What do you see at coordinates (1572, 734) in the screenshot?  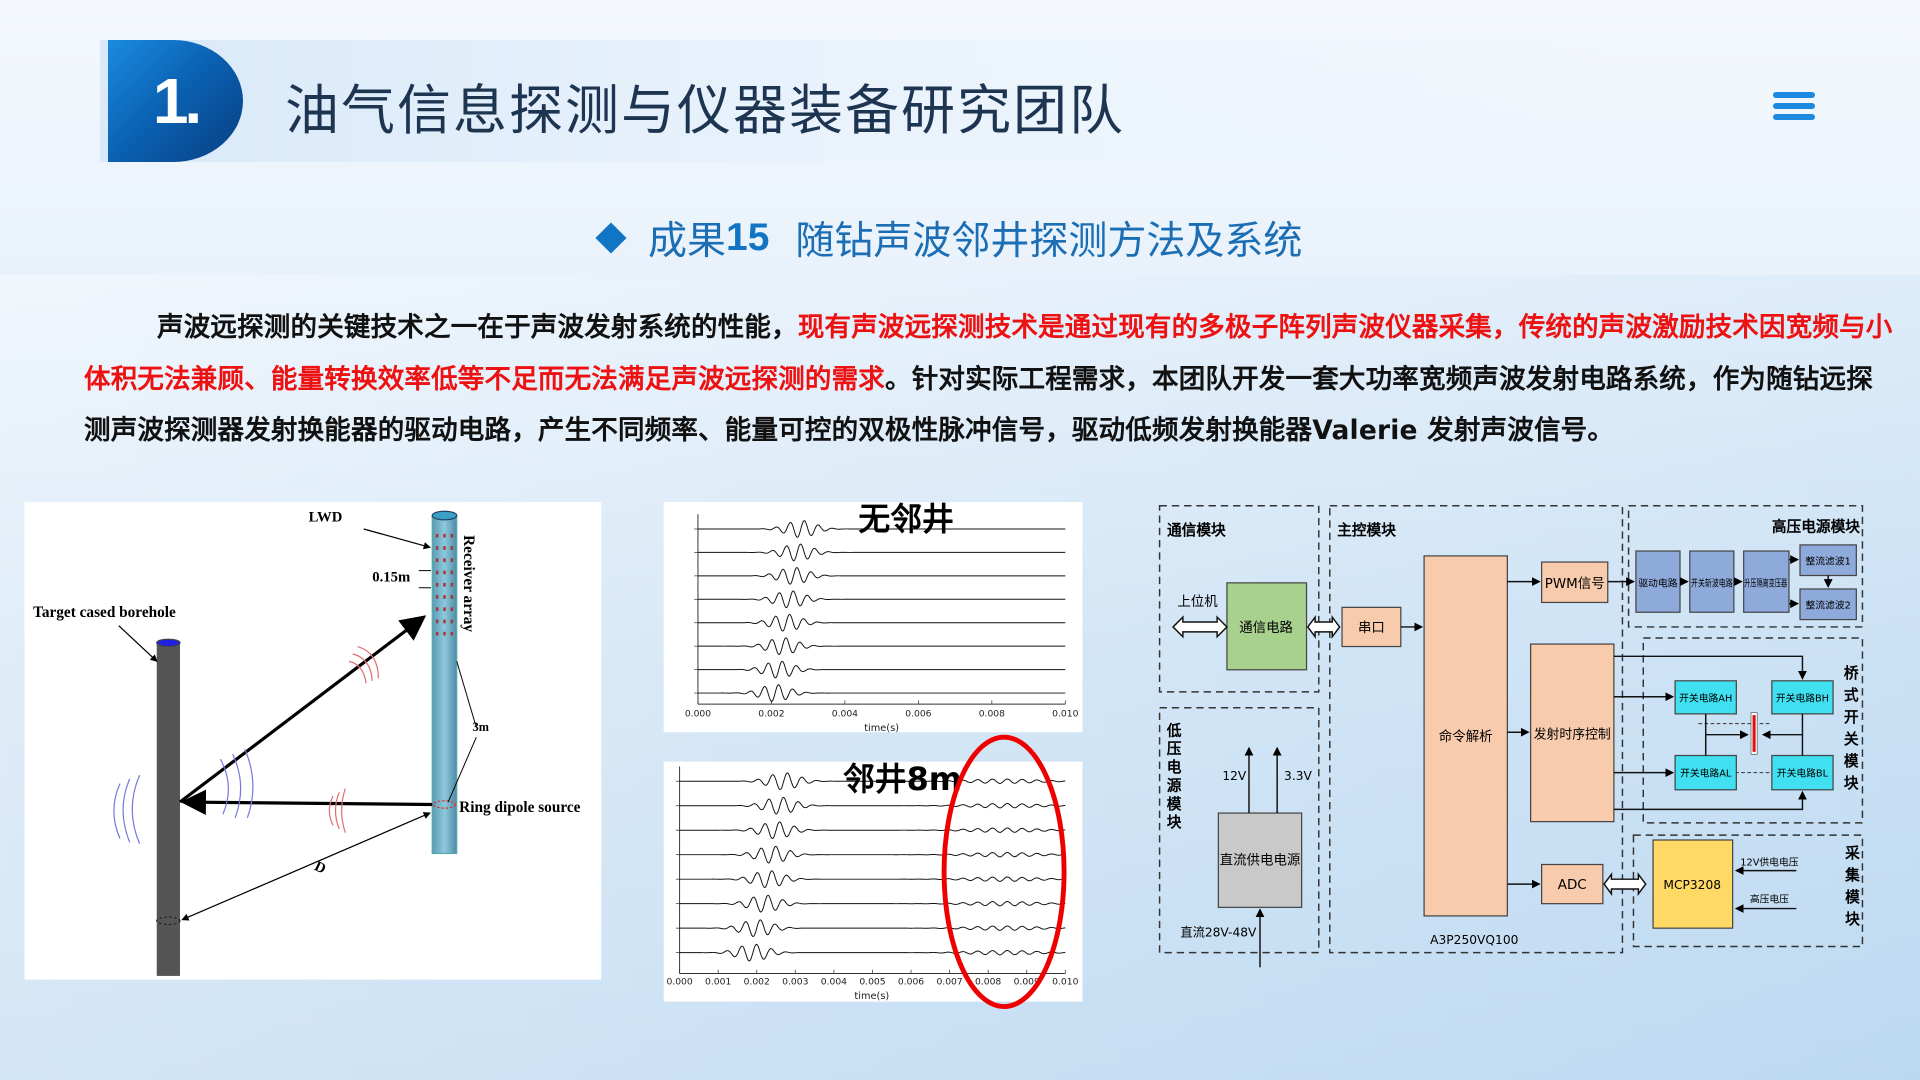 I see `block-timing-control: 发射时序控制` at bounding box center [1572, 734].